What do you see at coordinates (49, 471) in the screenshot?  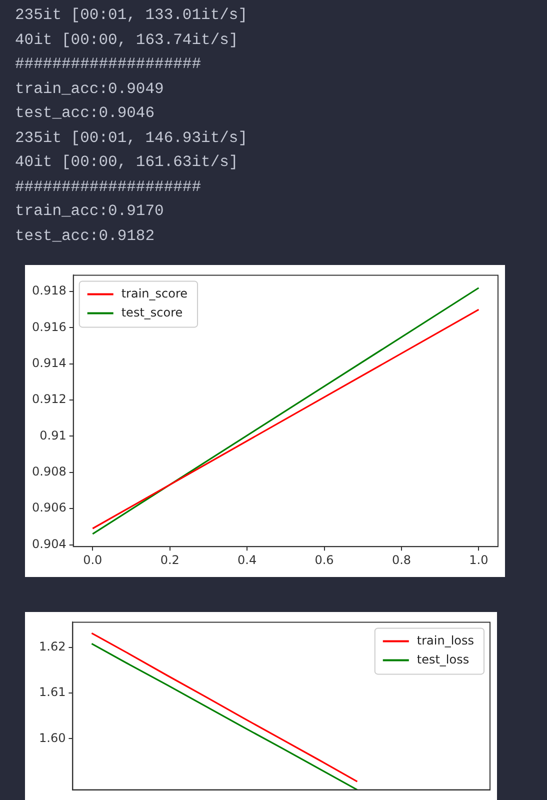 I see `y-tick-label: 0.908` at bounding box center [49, 471].